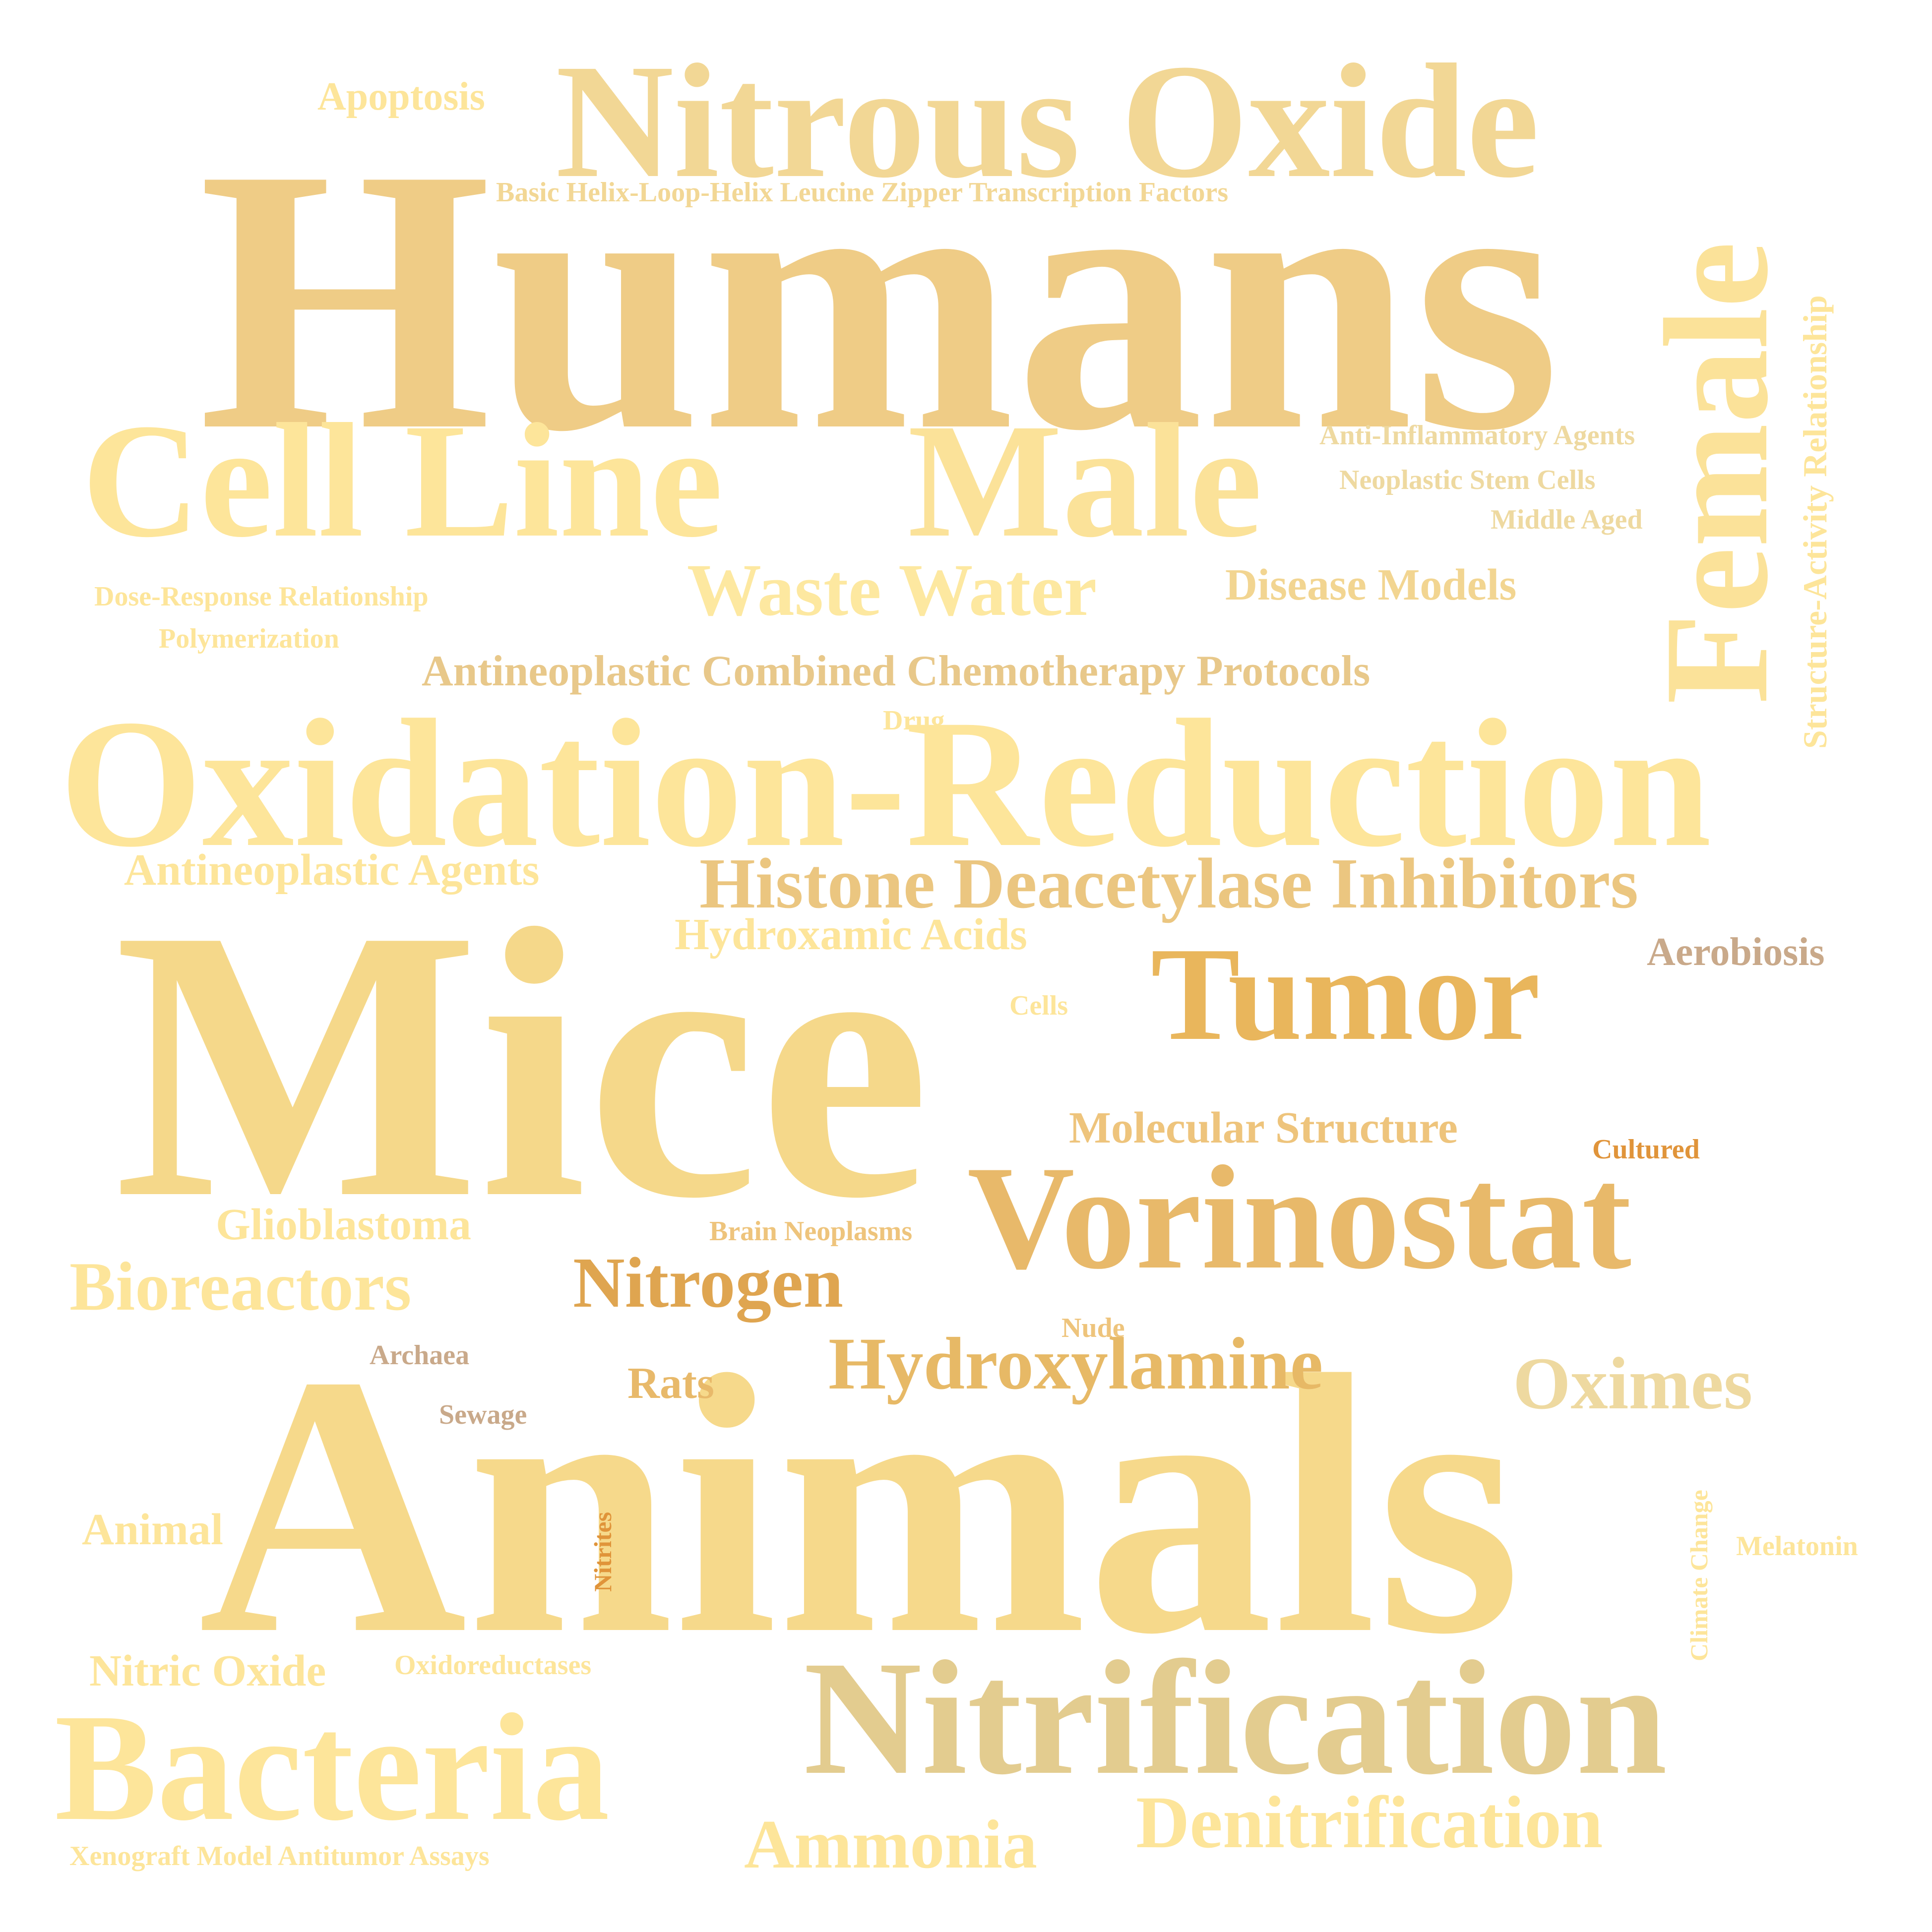 The width and height of the screenshot is (1932, 1932). What do you see at coordinates (1797, 1546) in the screenshot?
I see `word-melatonin: Melatonin` at bounding box center [1797, 1546].